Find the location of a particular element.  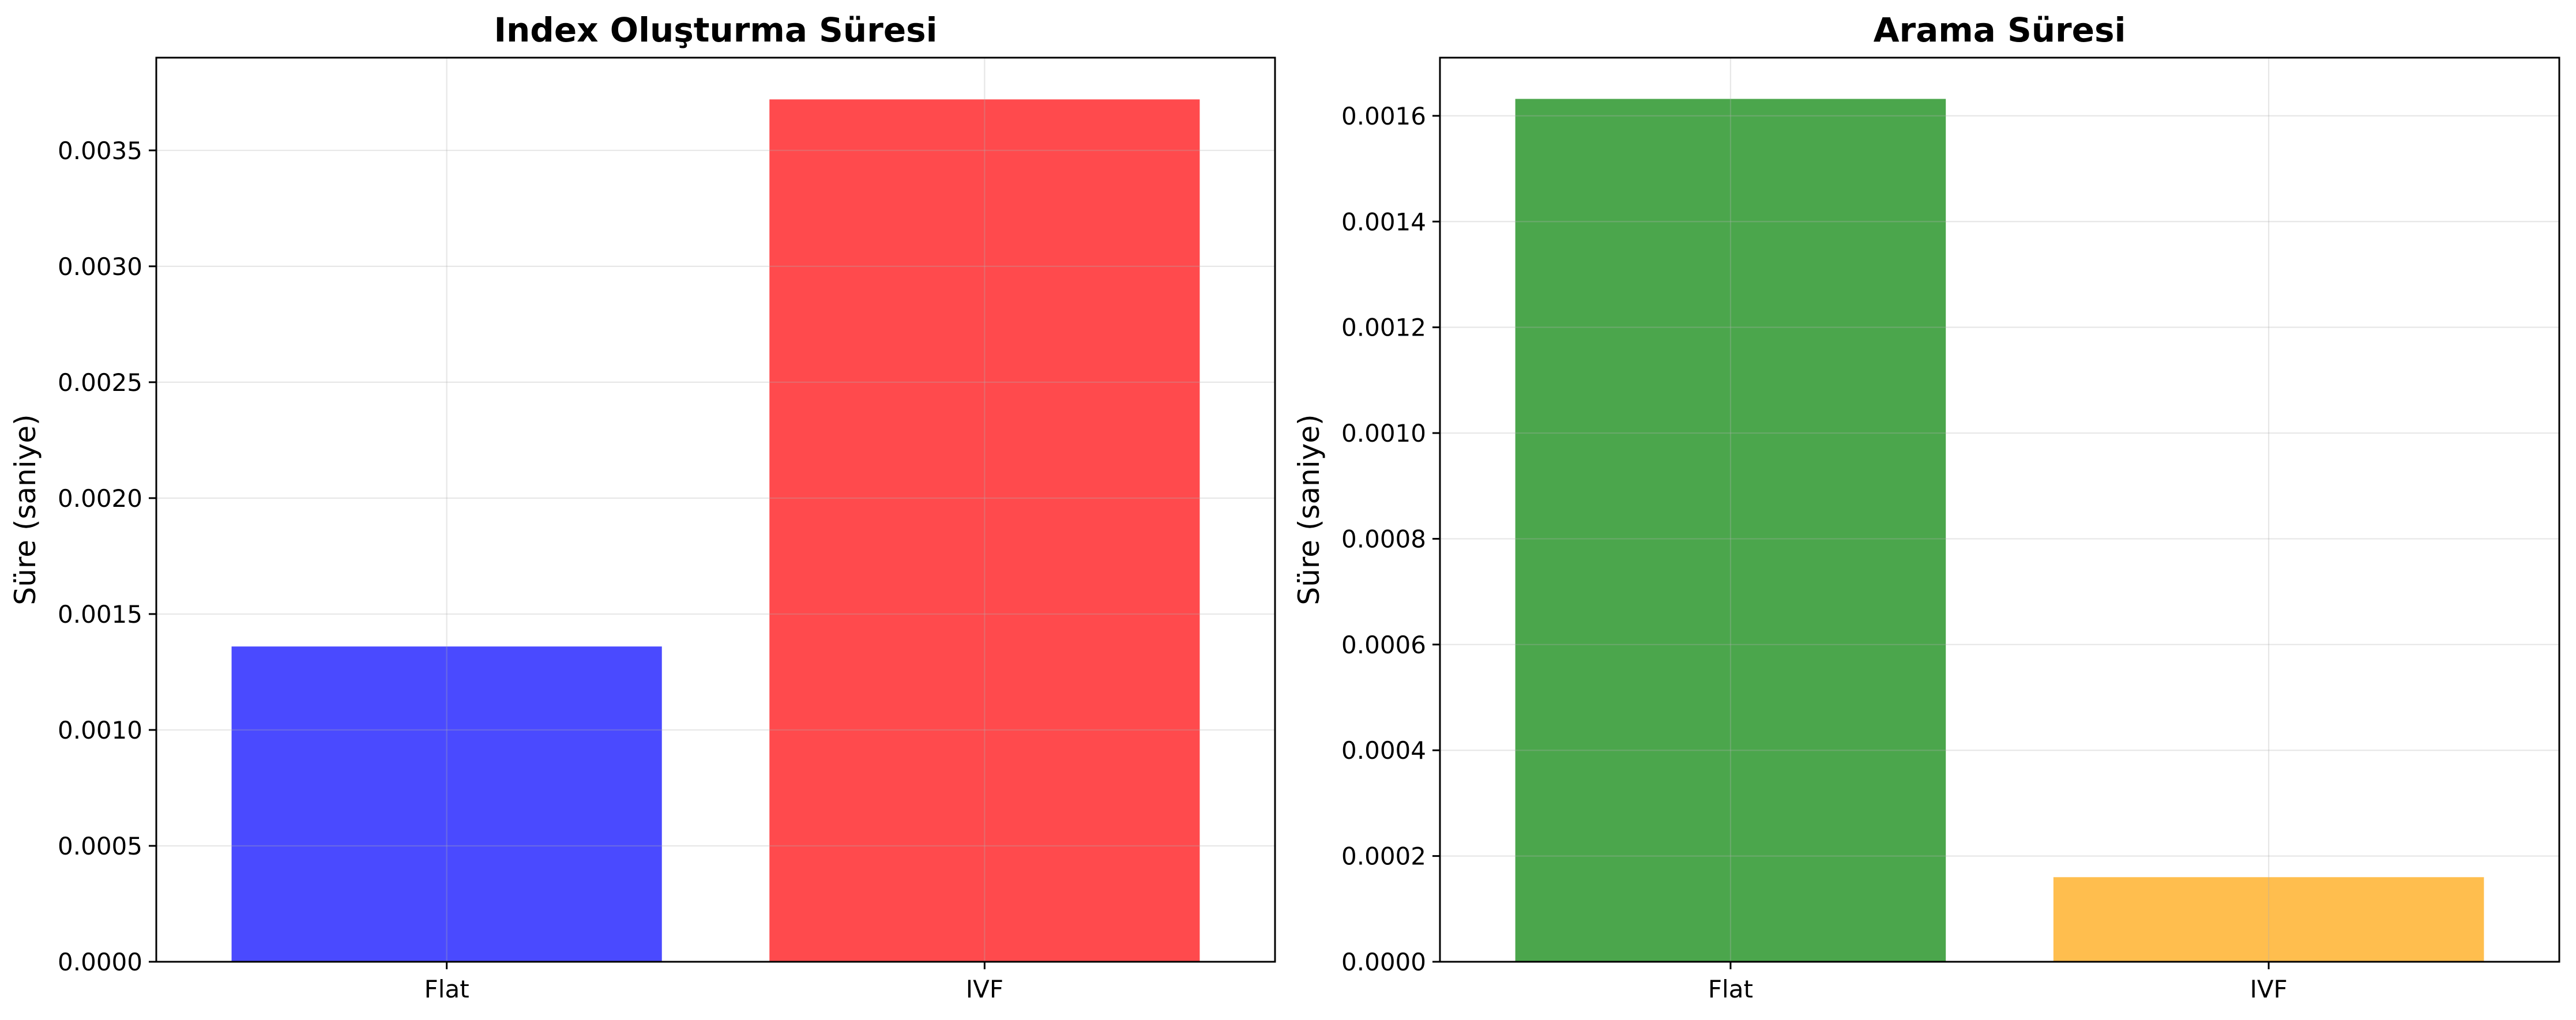

y-tick-label: 0.0008 is located at coordinates (1383, 539).